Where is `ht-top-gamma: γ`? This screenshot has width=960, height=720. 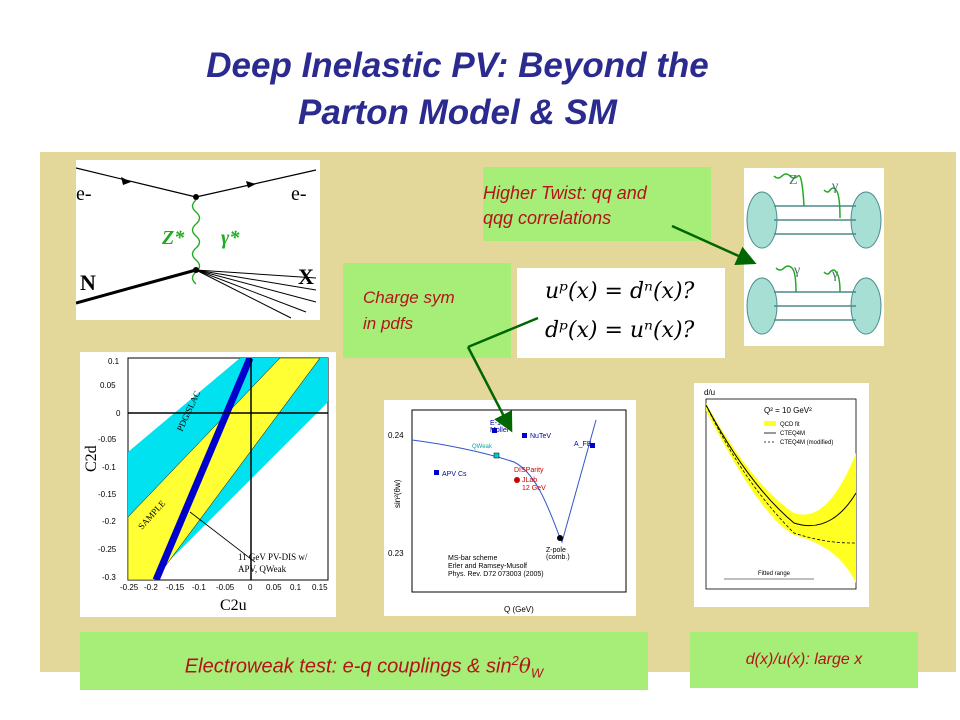
ht-top-gamma: γ is located at coordinates (834, 186).